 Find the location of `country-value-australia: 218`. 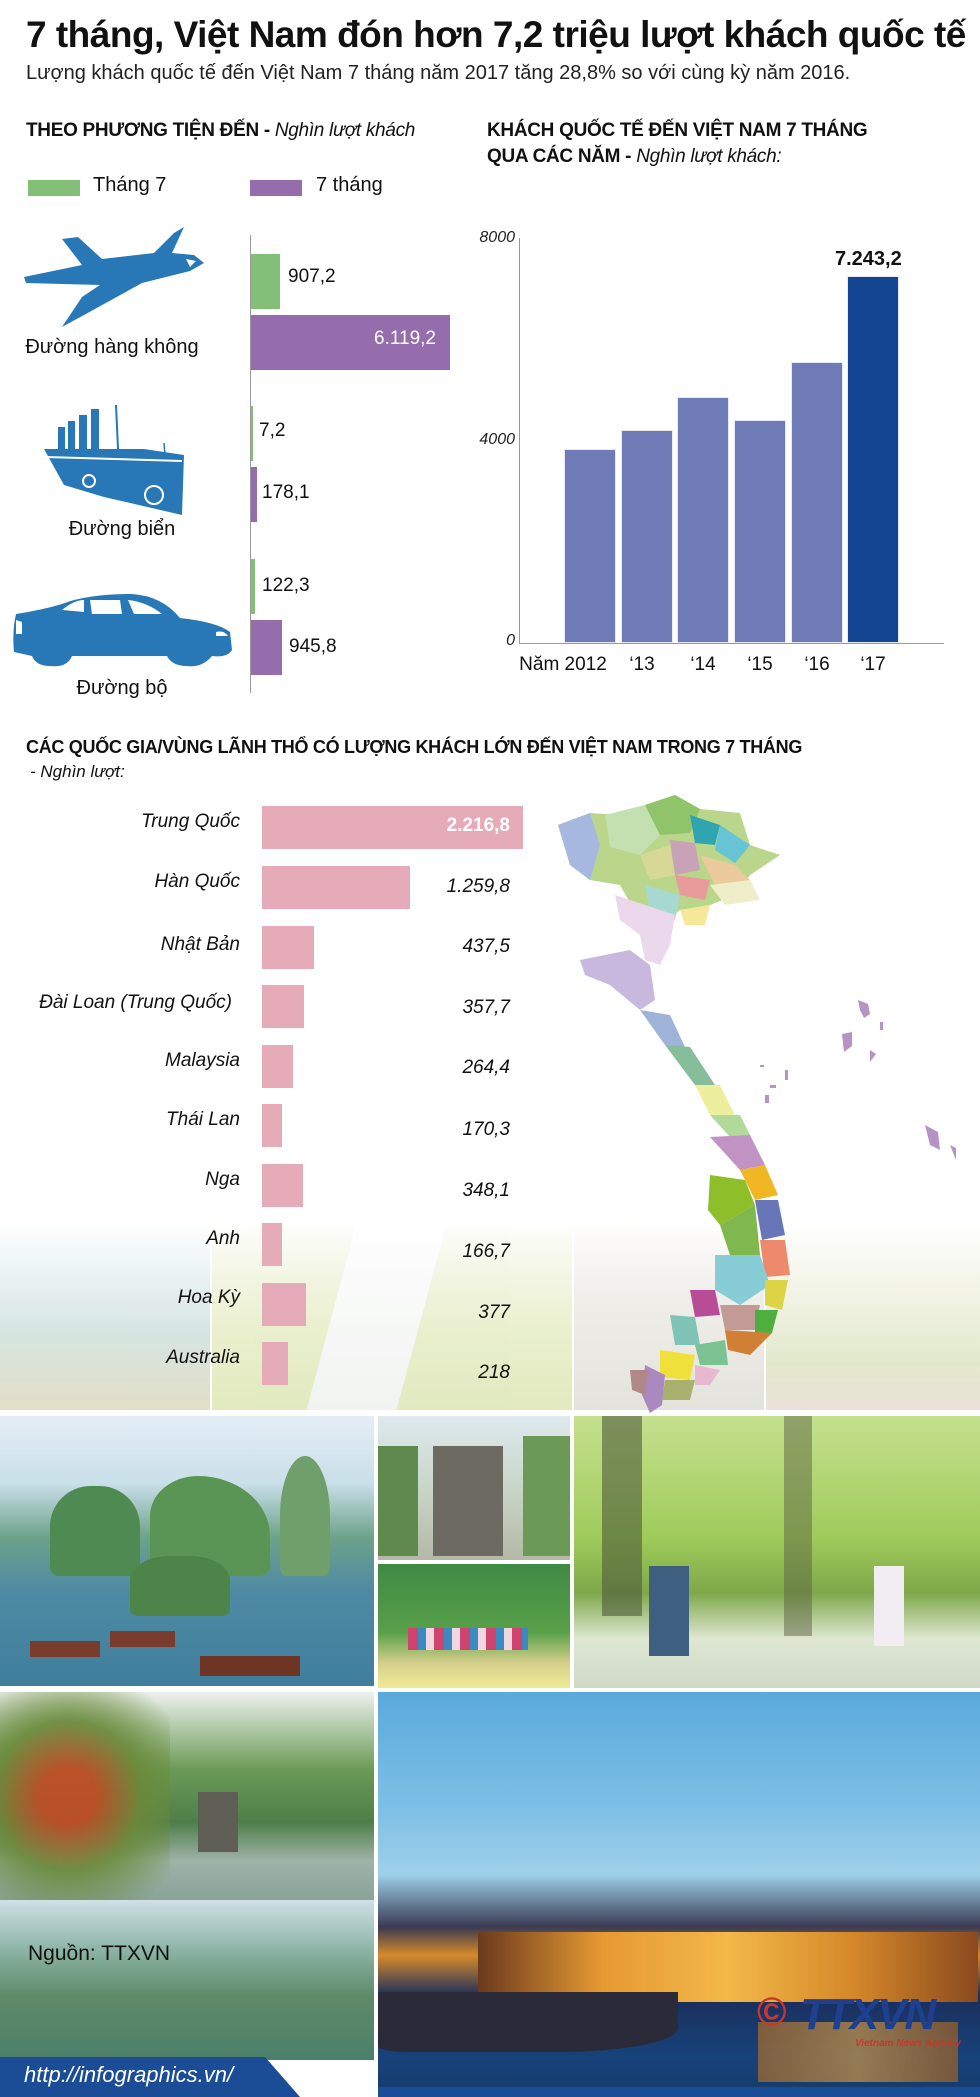

country-value-australia: 218 is located at coordinates (494, 1372).